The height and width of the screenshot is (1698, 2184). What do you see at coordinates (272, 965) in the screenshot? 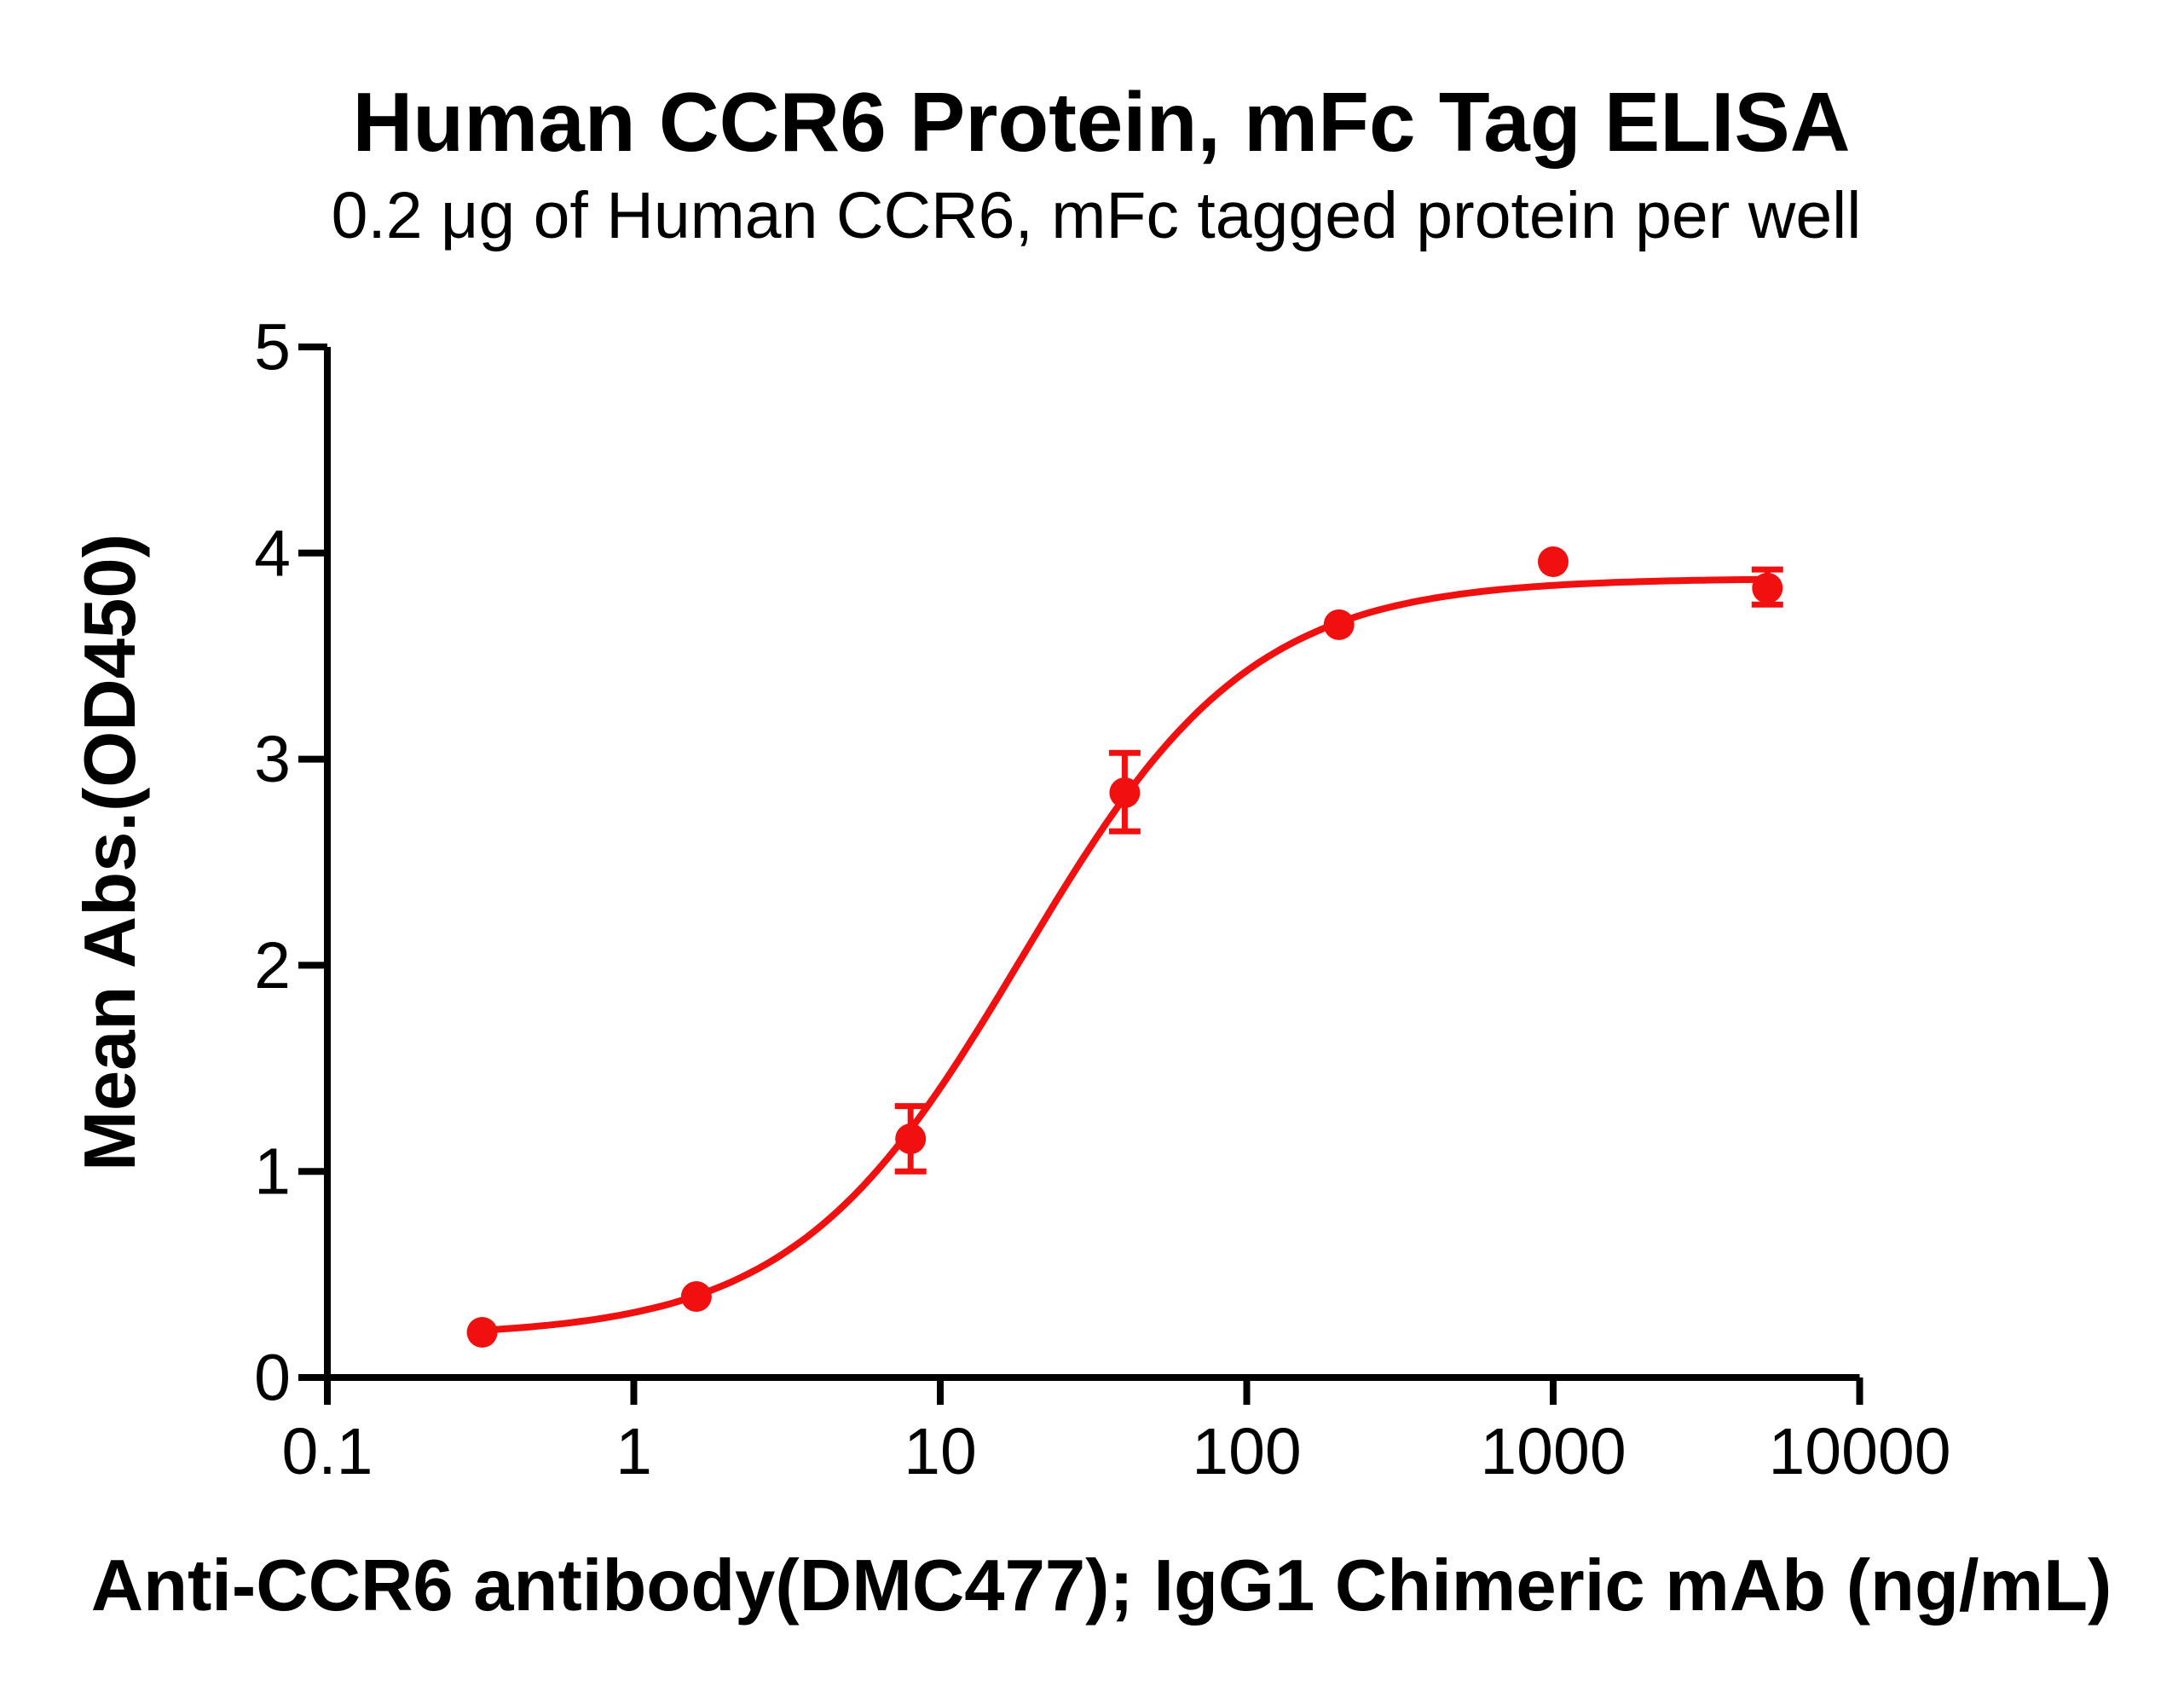
I see `svg-text: 2` at bounding box center [272, 965].